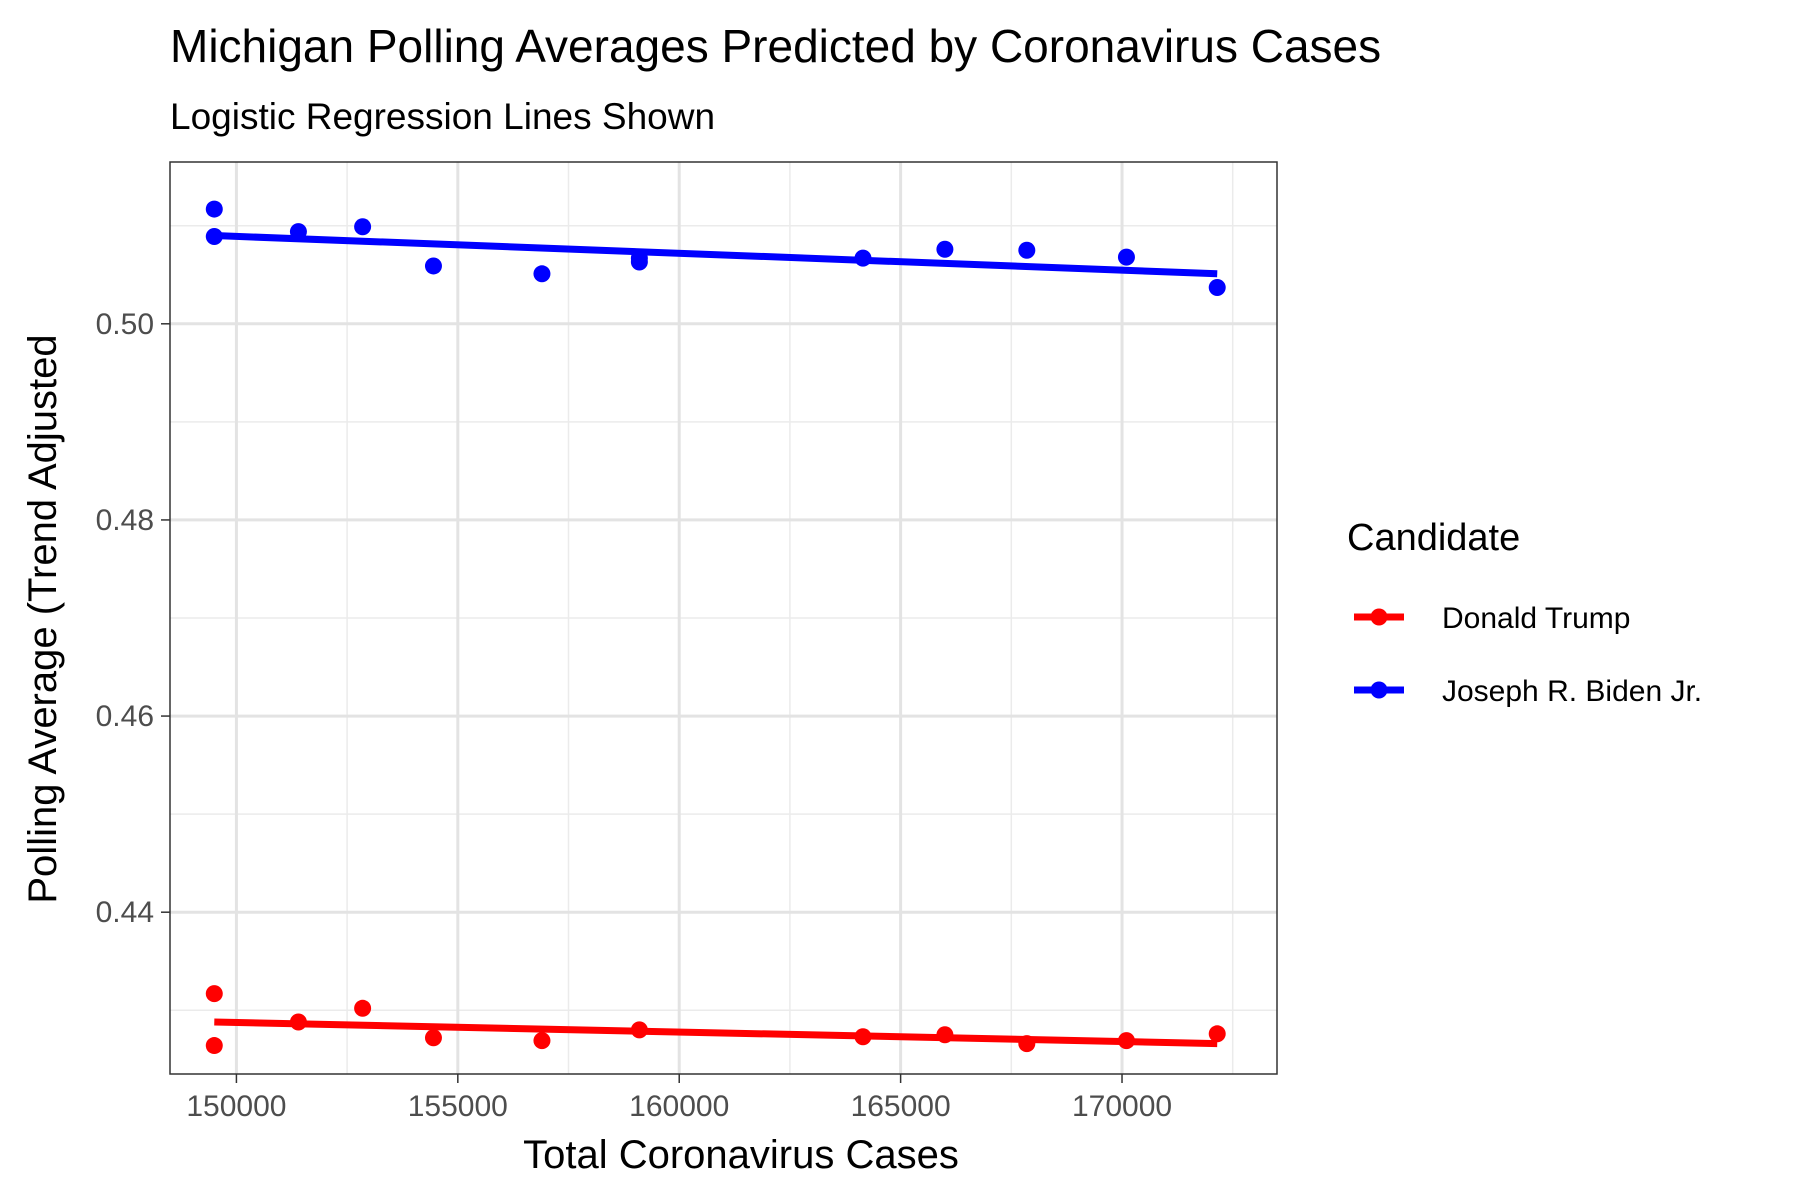 This screenshot has height=1200, width=1800. Describe the element at coordinates (716, 1033) in the screenshot. I see `regression-line-donald-trump` at that location.